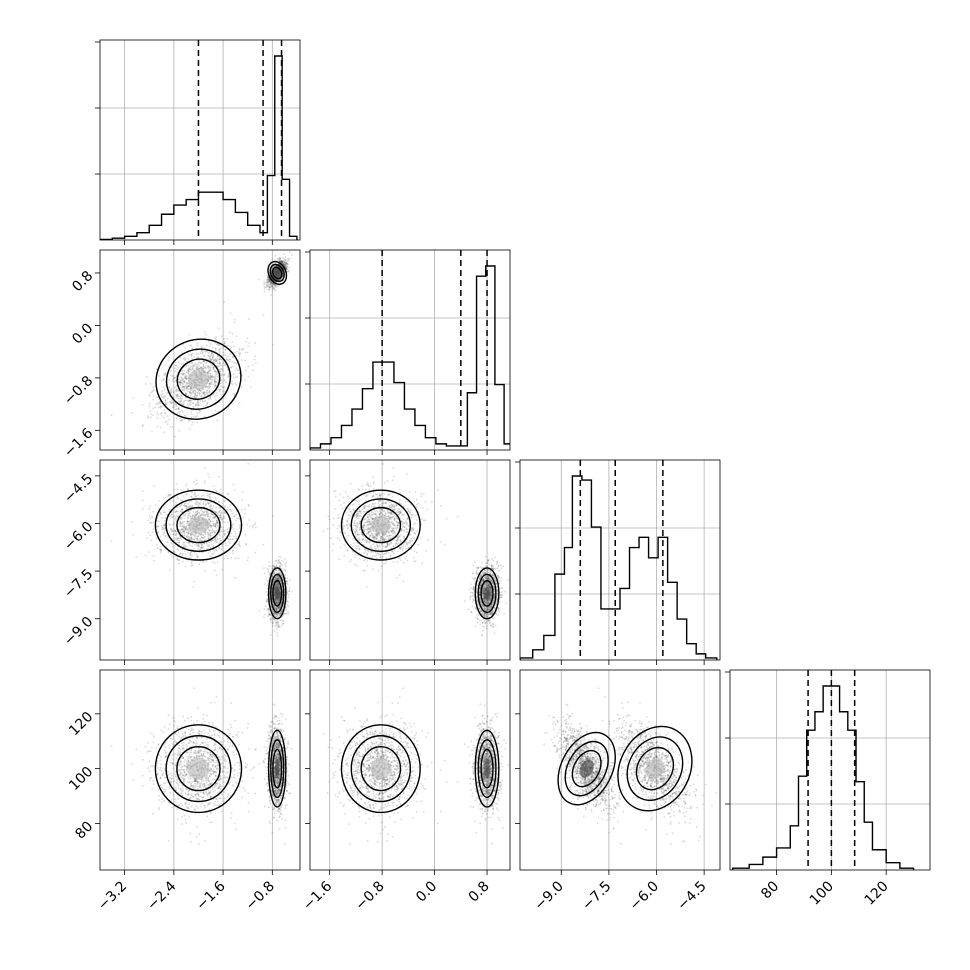 This screenshot has width=970, height=970. What do you see at coordinates (181, 562) in the screenshot?
I see `panel-2-0: −9.0−7.5−6.0−4.5` at bounding box center [181, 562].